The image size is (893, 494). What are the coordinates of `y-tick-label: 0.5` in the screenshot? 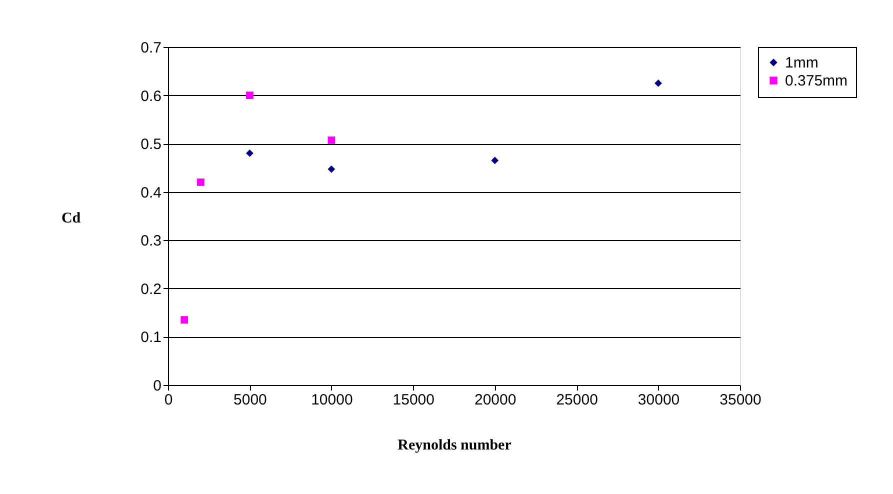 It's located at (151, 145).